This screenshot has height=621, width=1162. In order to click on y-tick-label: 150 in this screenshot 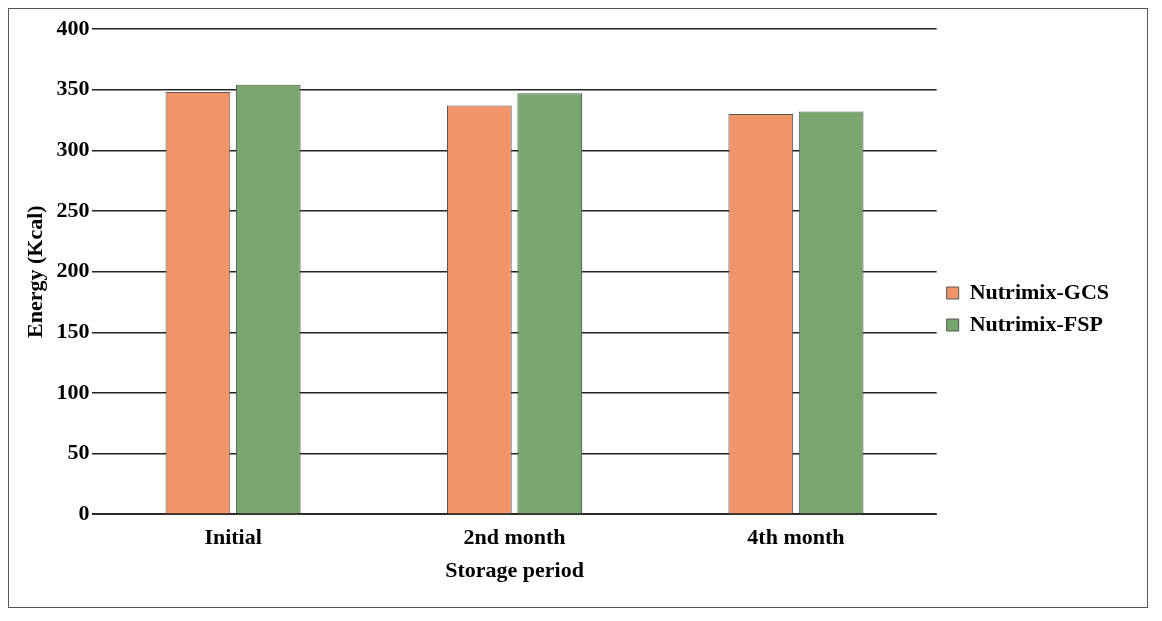, I will do `click(73, 330)`.